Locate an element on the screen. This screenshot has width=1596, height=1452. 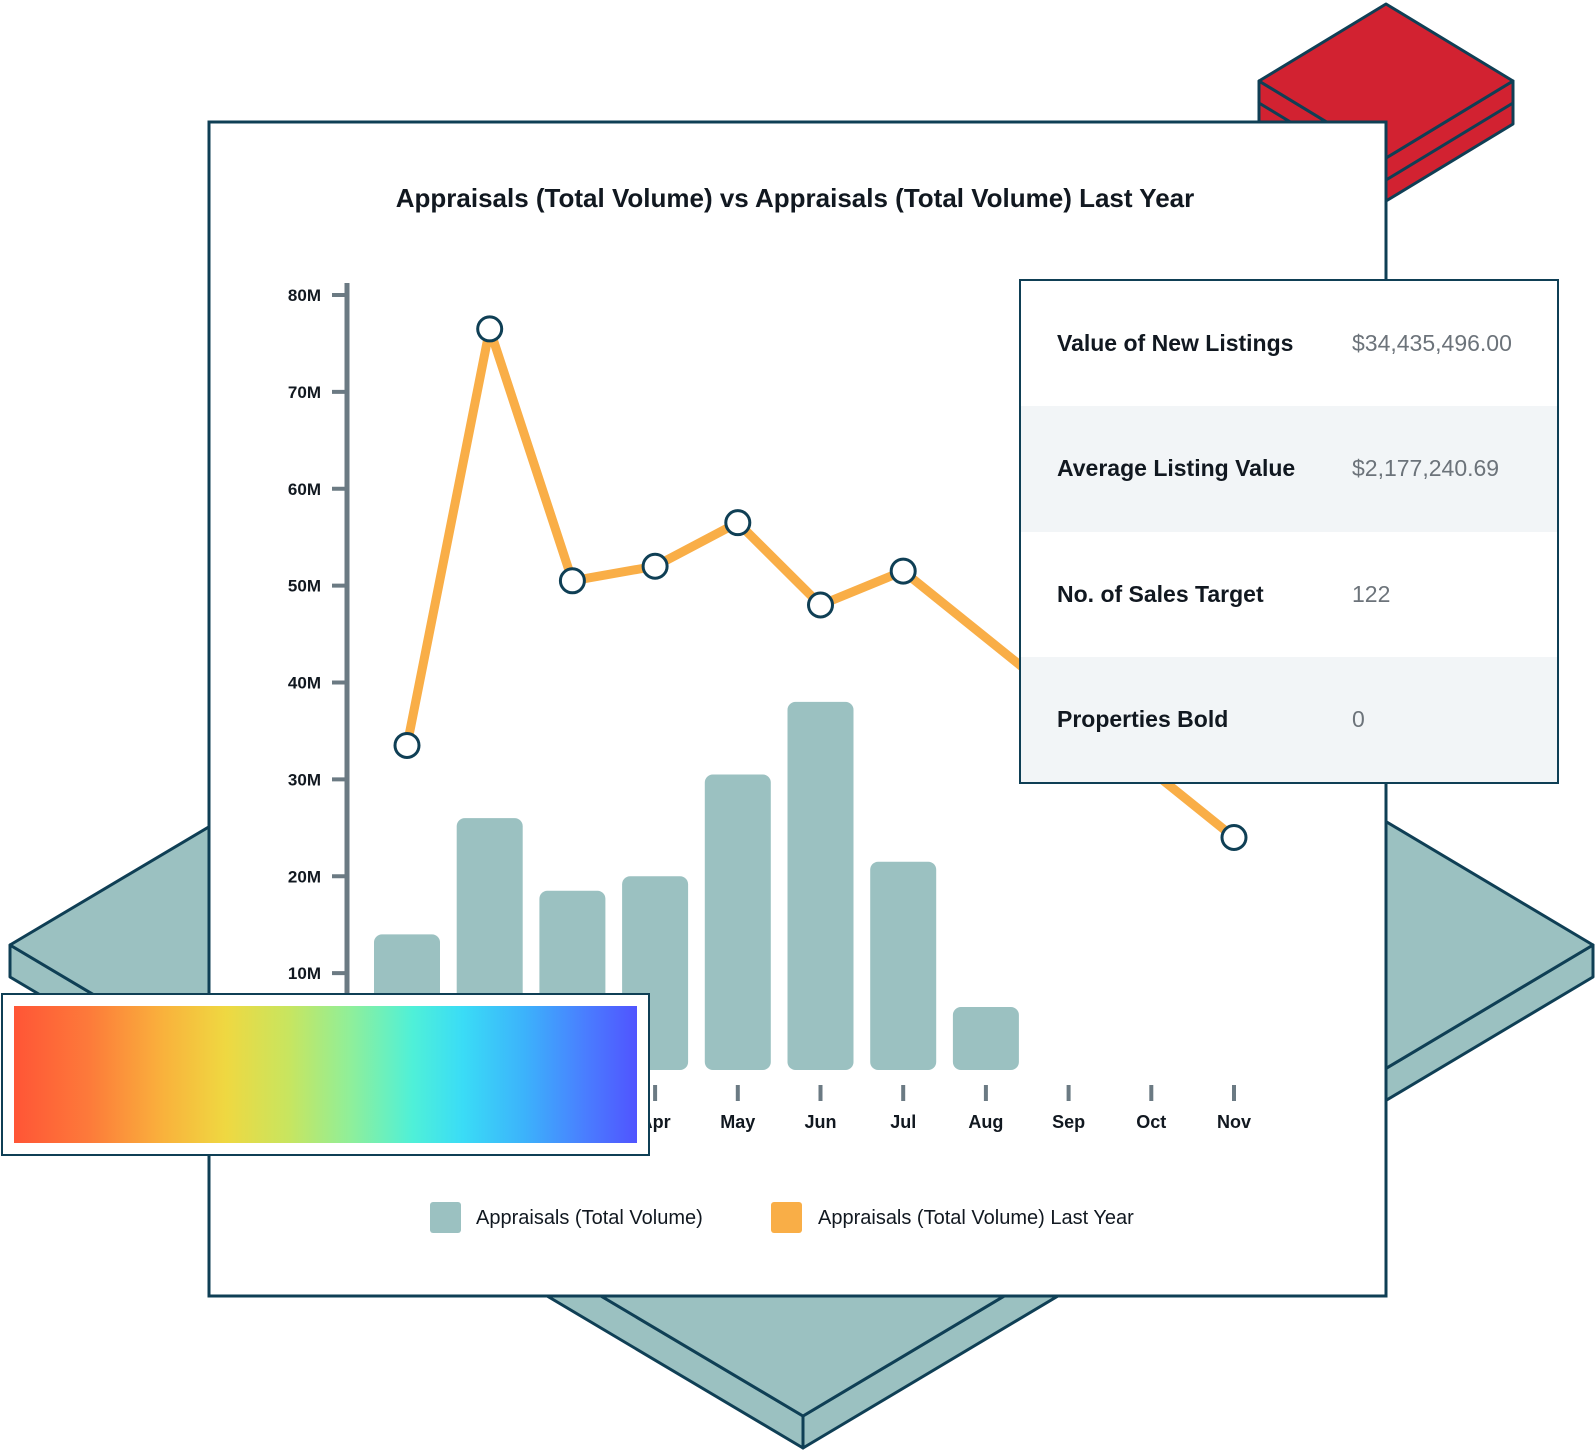
info-value: $34,435,496.00 is located at coordinates (1432, 343).